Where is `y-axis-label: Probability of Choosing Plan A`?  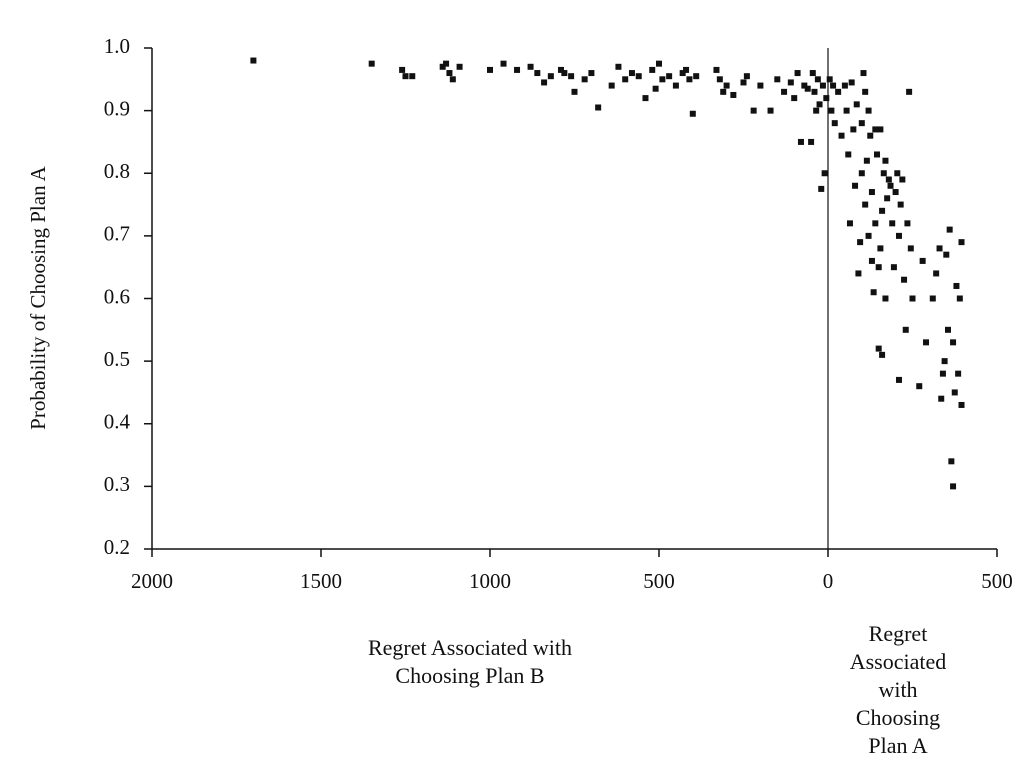
y-axis-label: Probability of Choosing Plan A is located at coordinates (38, 297).